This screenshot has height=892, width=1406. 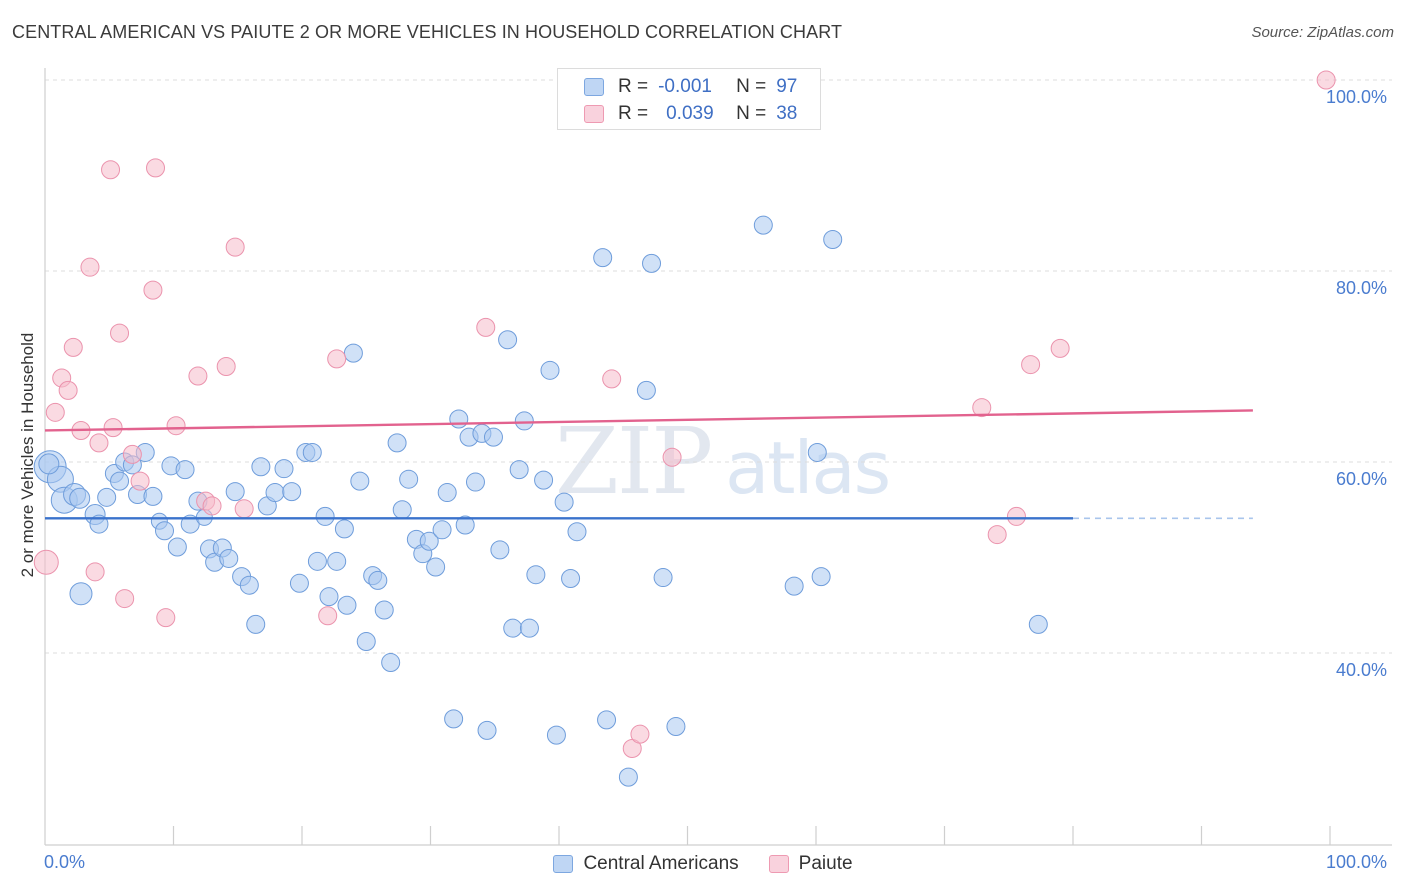 What do you see at coordinates (787, 86) in the screenshot?
I see `legend-n-value: 97` at bounding box center [787, 86].